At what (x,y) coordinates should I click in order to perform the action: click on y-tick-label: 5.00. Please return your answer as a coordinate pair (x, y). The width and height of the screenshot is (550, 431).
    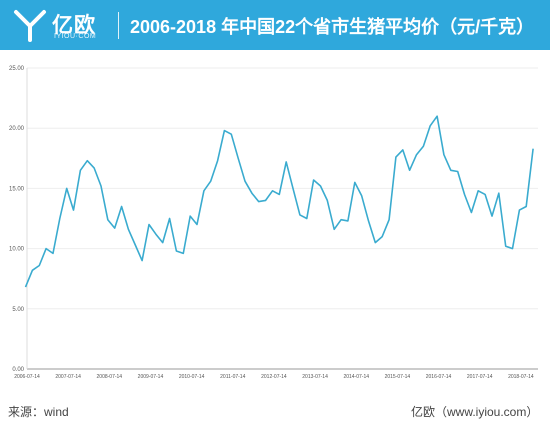
    Looking at the image, I should click on (18, 310).